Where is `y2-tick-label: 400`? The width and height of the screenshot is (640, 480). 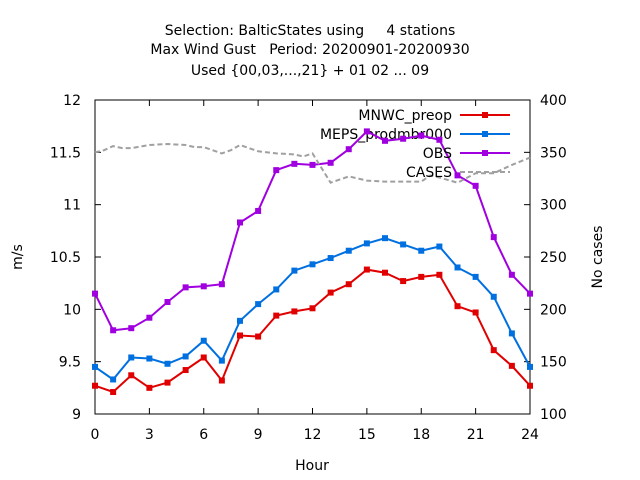 y2-tick-label: 400 is located at coordinates (553, 101).